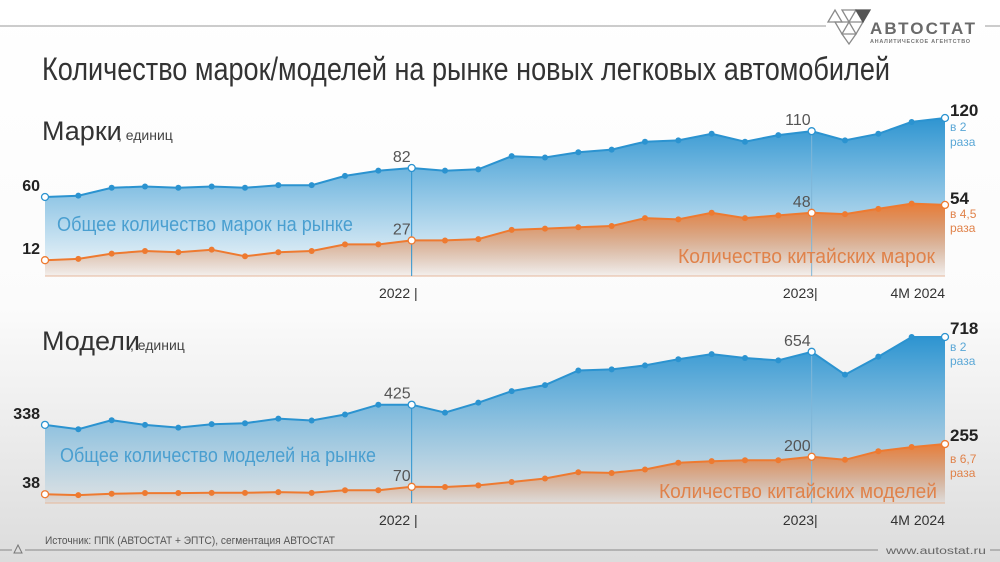  I want to click on value-label: 82, so click(402, 157).